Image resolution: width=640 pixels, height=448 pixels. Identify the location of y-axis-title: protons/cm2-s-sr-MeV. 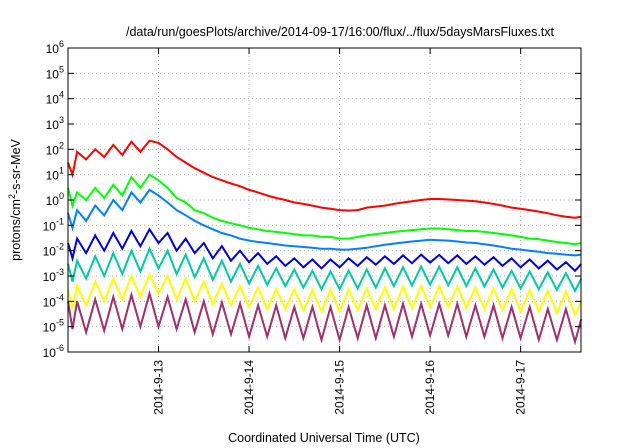
(15, 199).